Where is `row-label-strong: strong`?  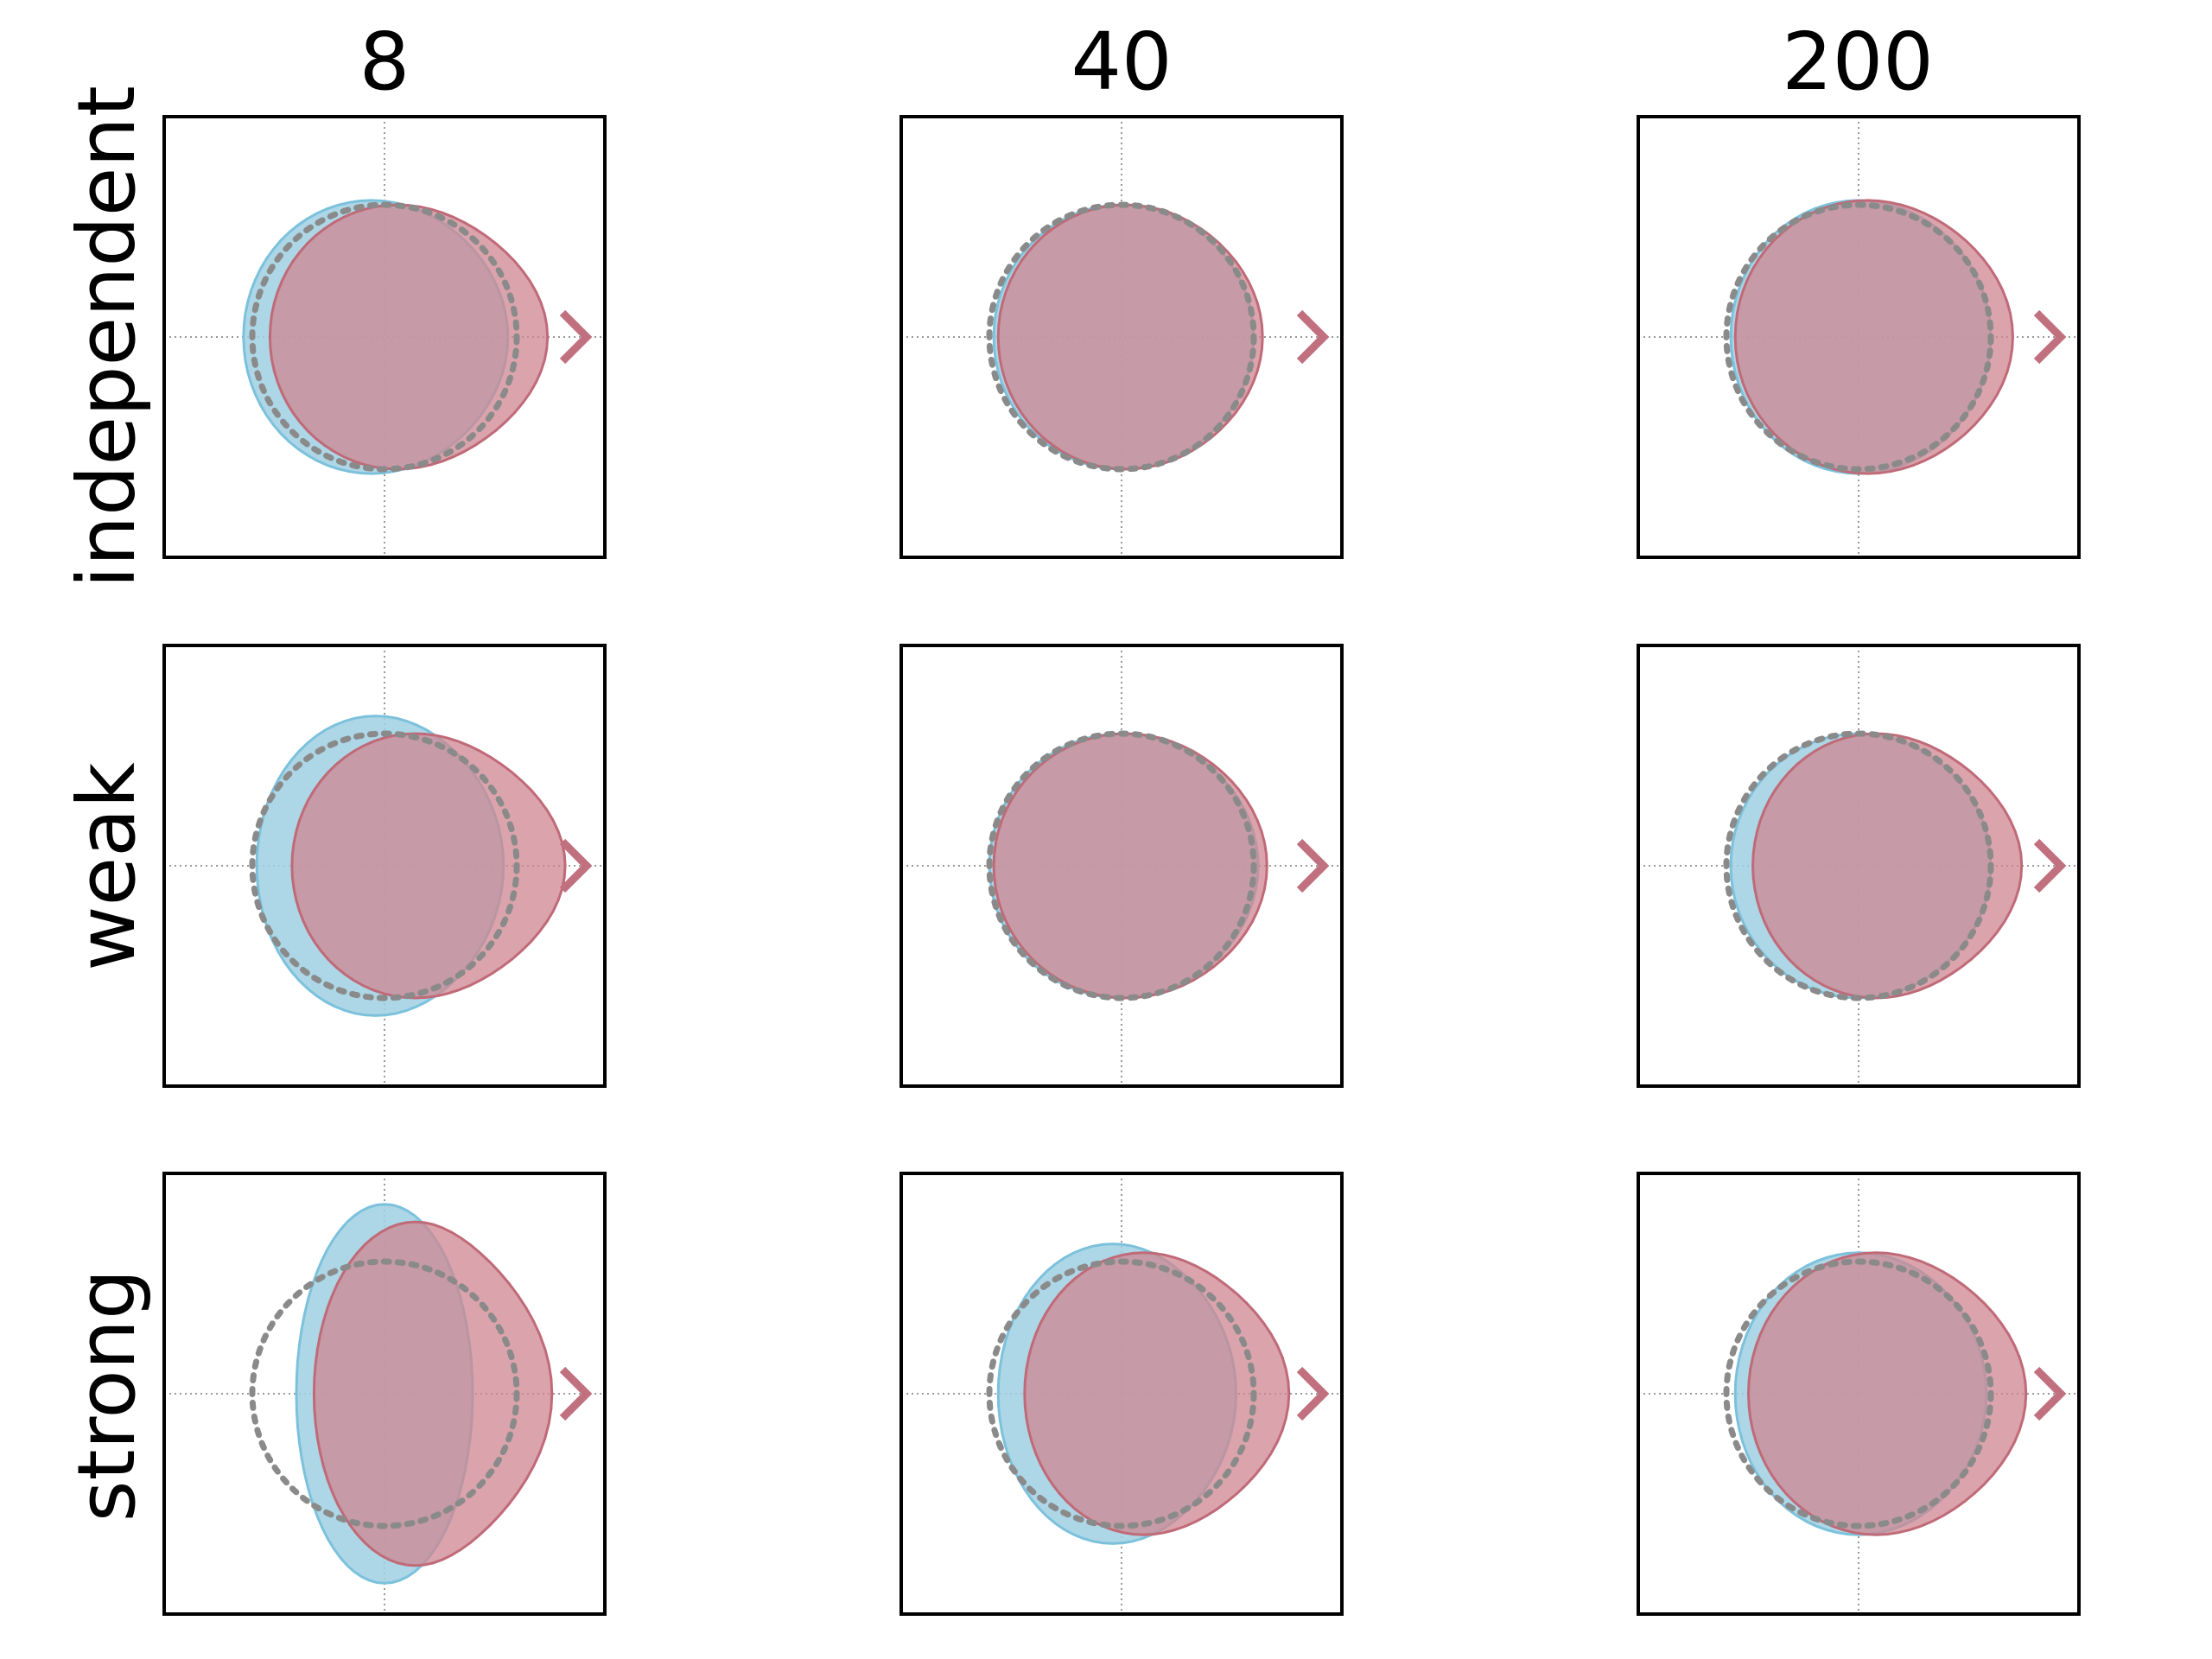 row-label-strong: strong is located at coordinates (106, 1395).